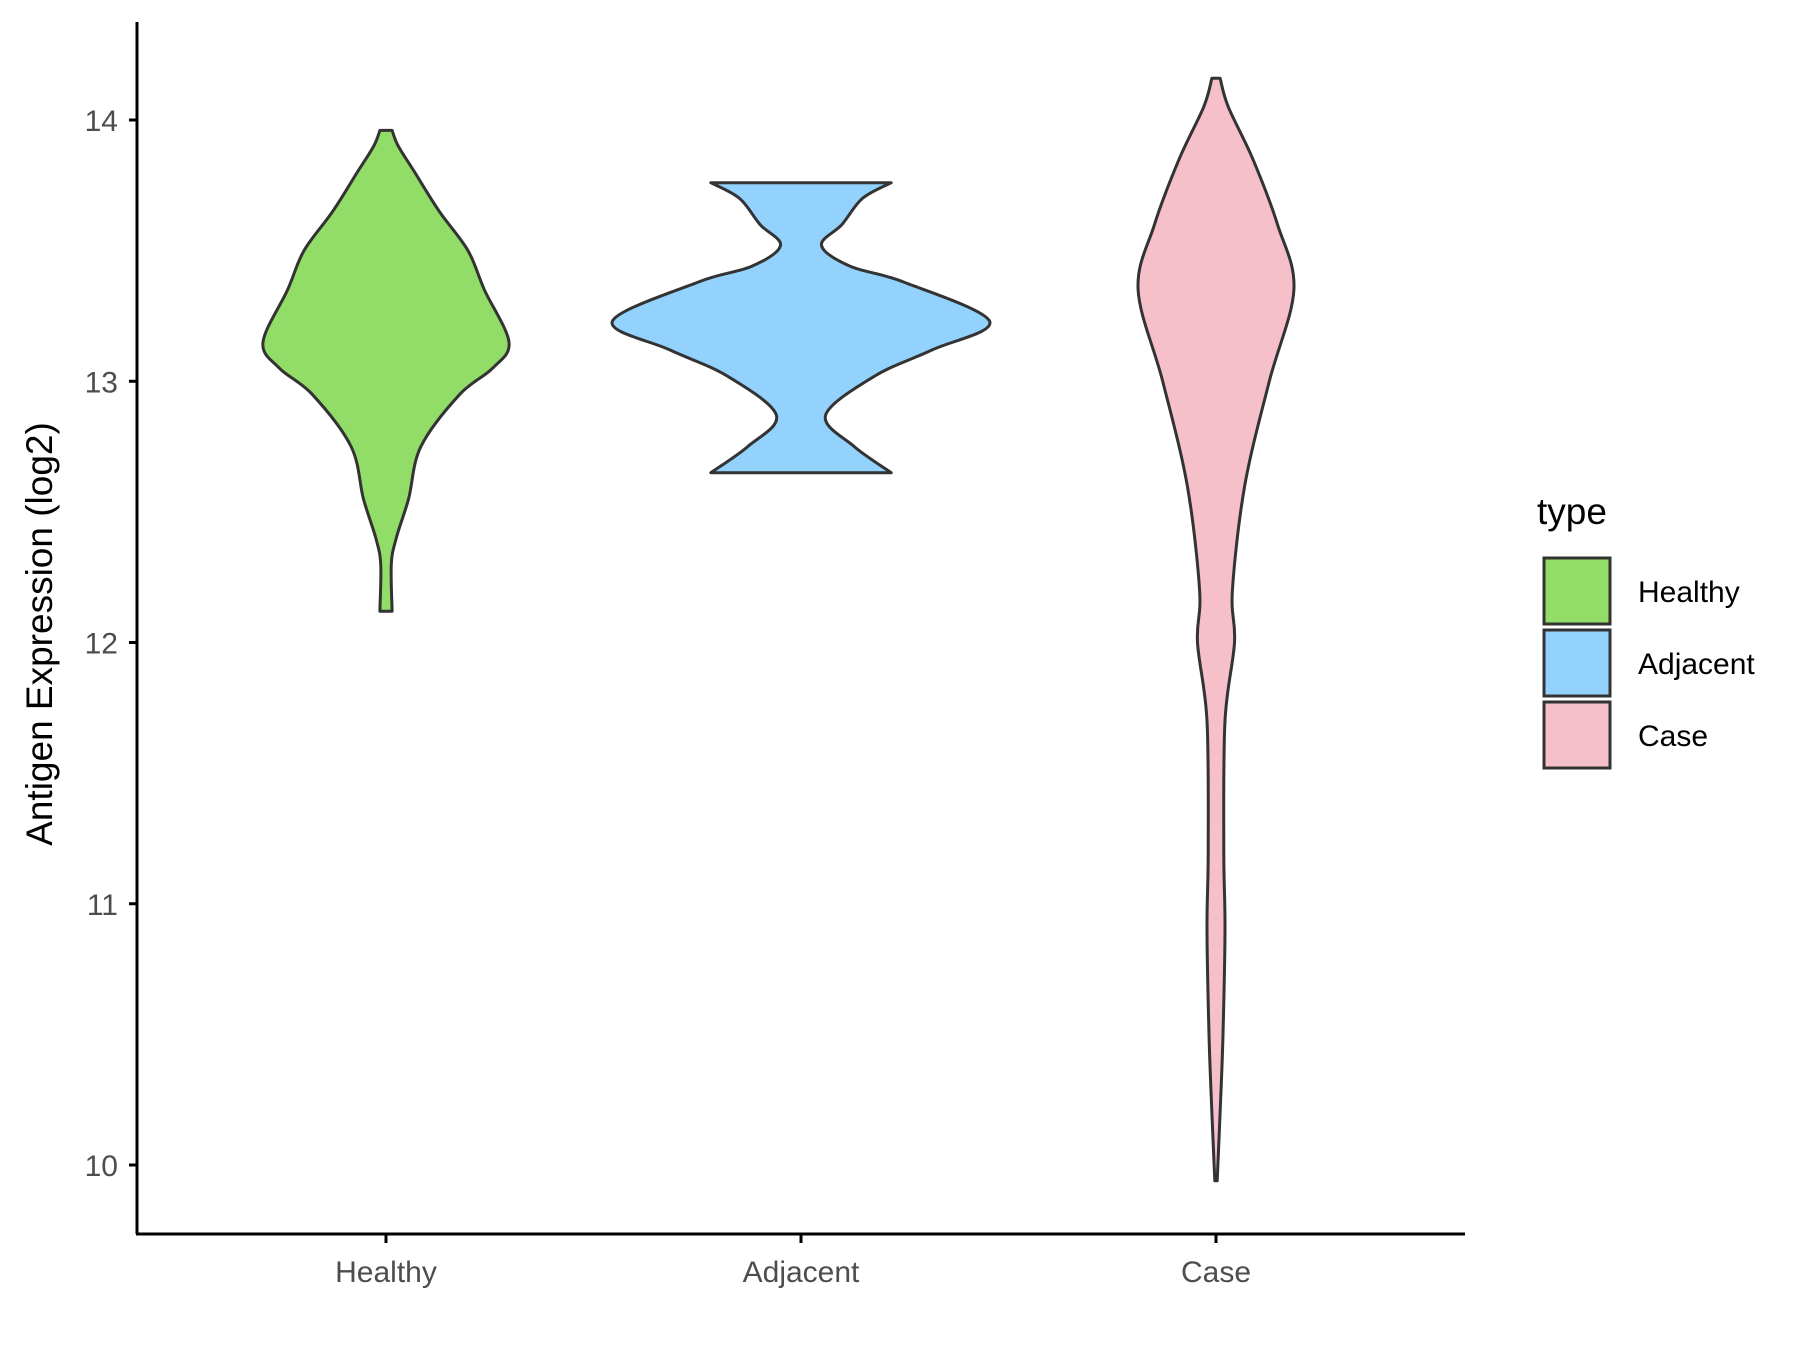 The image size is (1800, 1350). I want to click on y-ticks: 10 11 12 13 14, so click(111, 644).